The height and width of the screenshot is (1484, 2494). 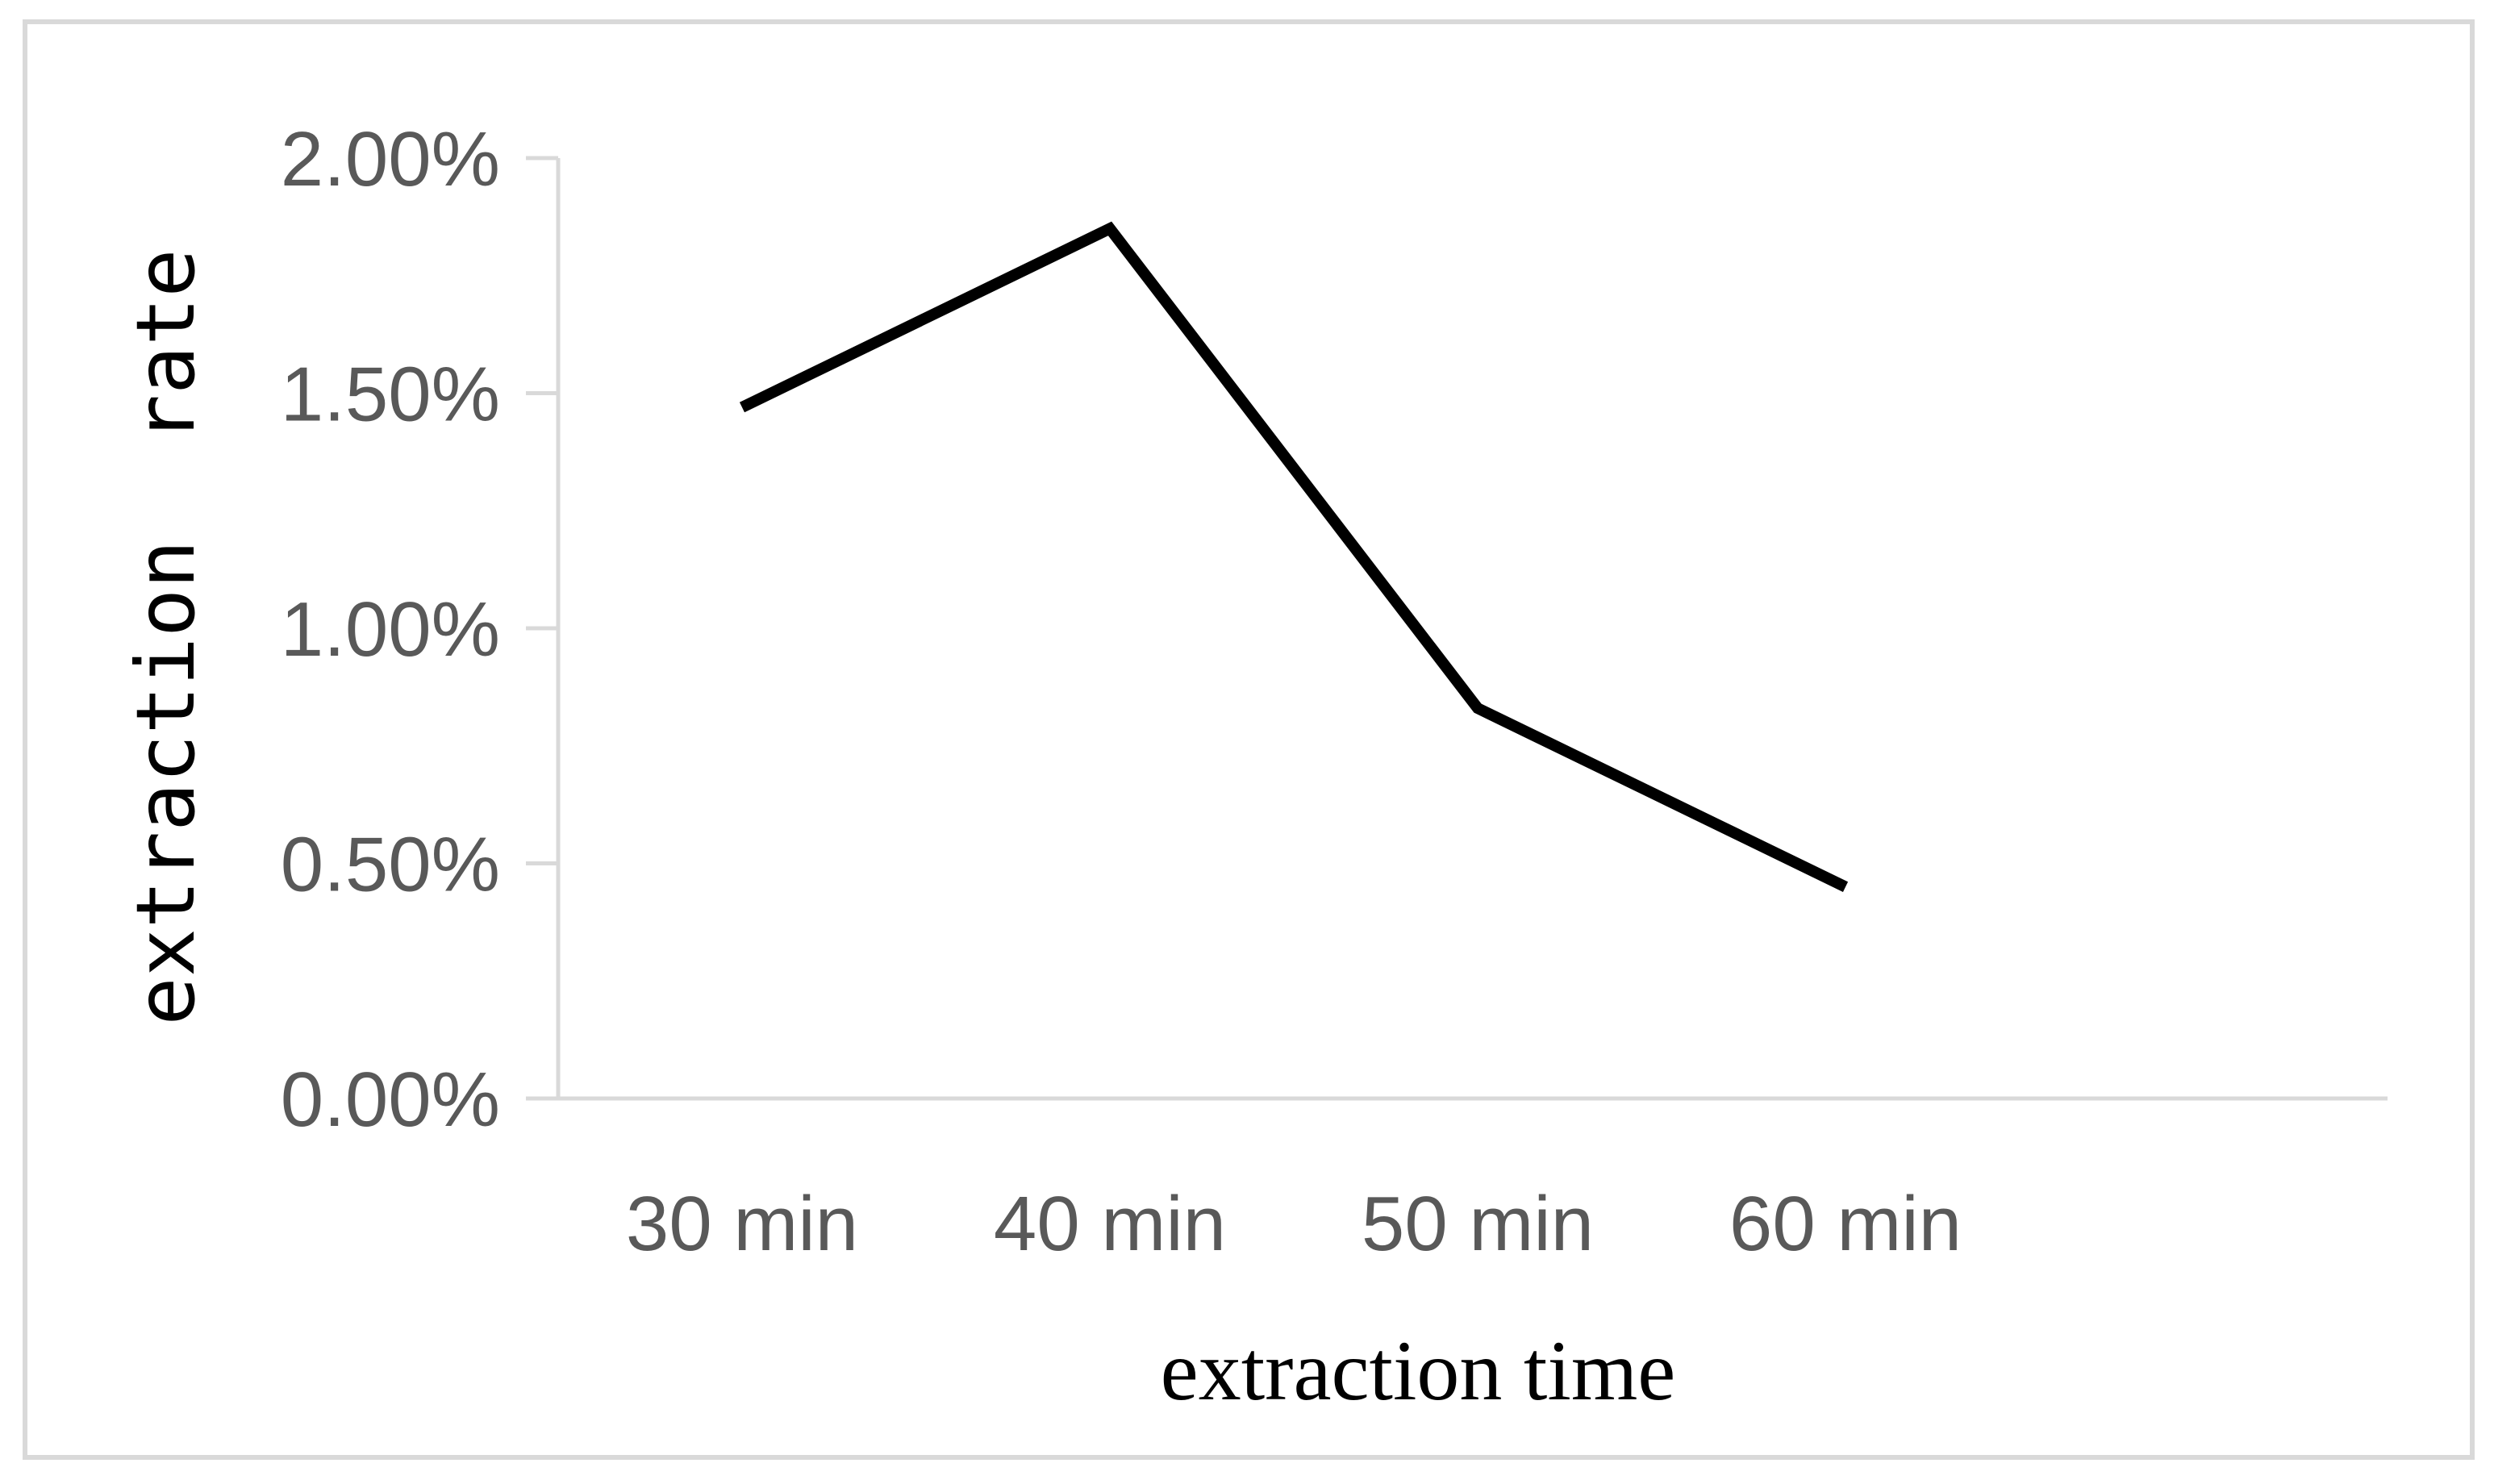 What do you see at coordinates (1110, 1224) in the screenshot?
I see `x-tick-label: 40 min` at bounding box center [1110, 1224].